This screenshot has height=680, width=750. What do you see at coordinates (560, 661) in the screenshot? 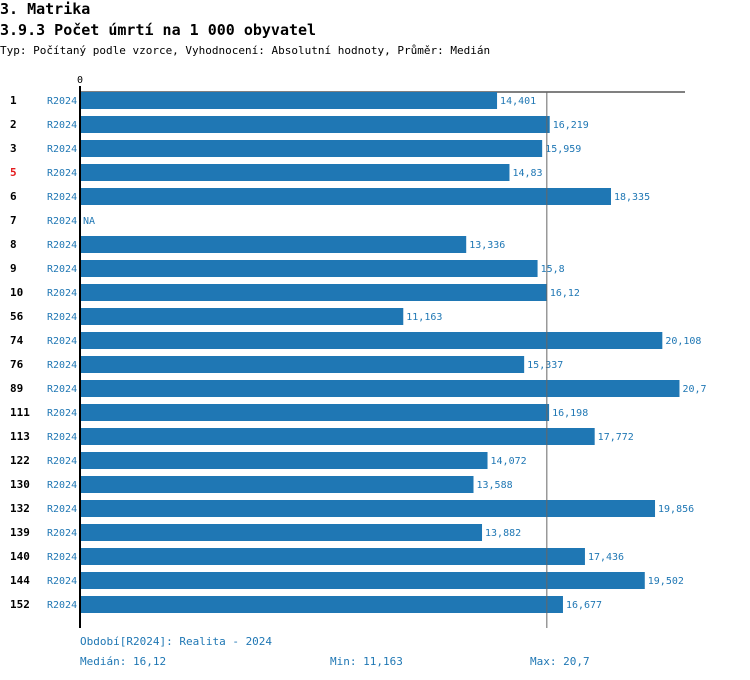
I see `max-stat: Max: 20,7` at bounding box center [560, 661].